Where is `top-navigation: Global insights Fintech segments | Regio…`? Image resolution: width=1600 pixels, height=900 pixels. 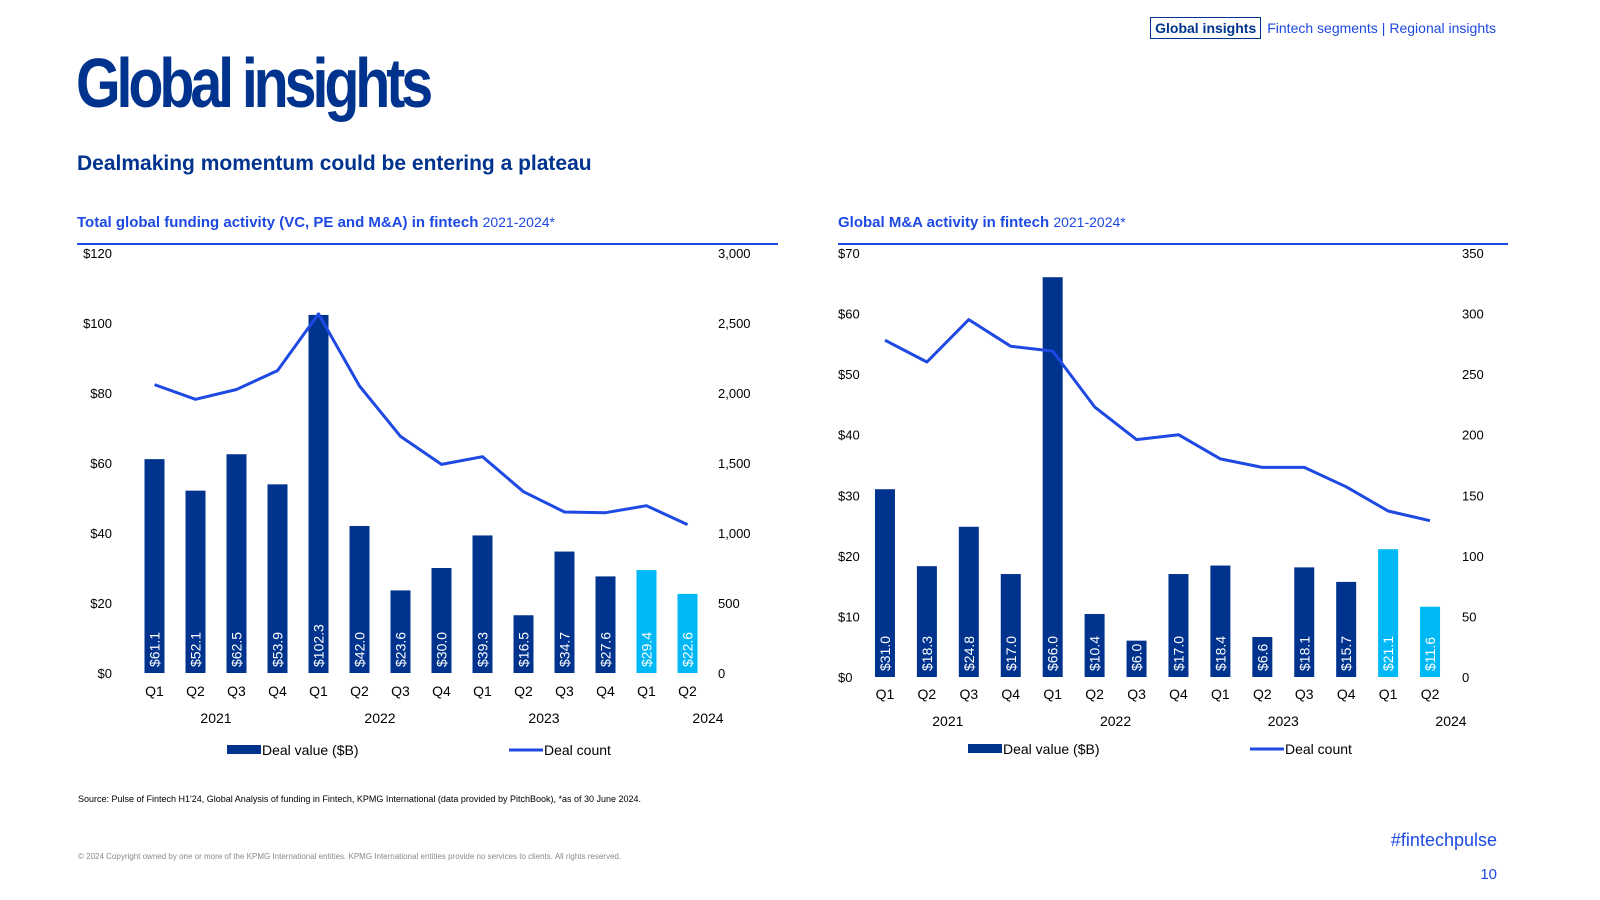
top-navigation: Global insights Fintech segments | Regio… is located at coordinates (1323, 28).